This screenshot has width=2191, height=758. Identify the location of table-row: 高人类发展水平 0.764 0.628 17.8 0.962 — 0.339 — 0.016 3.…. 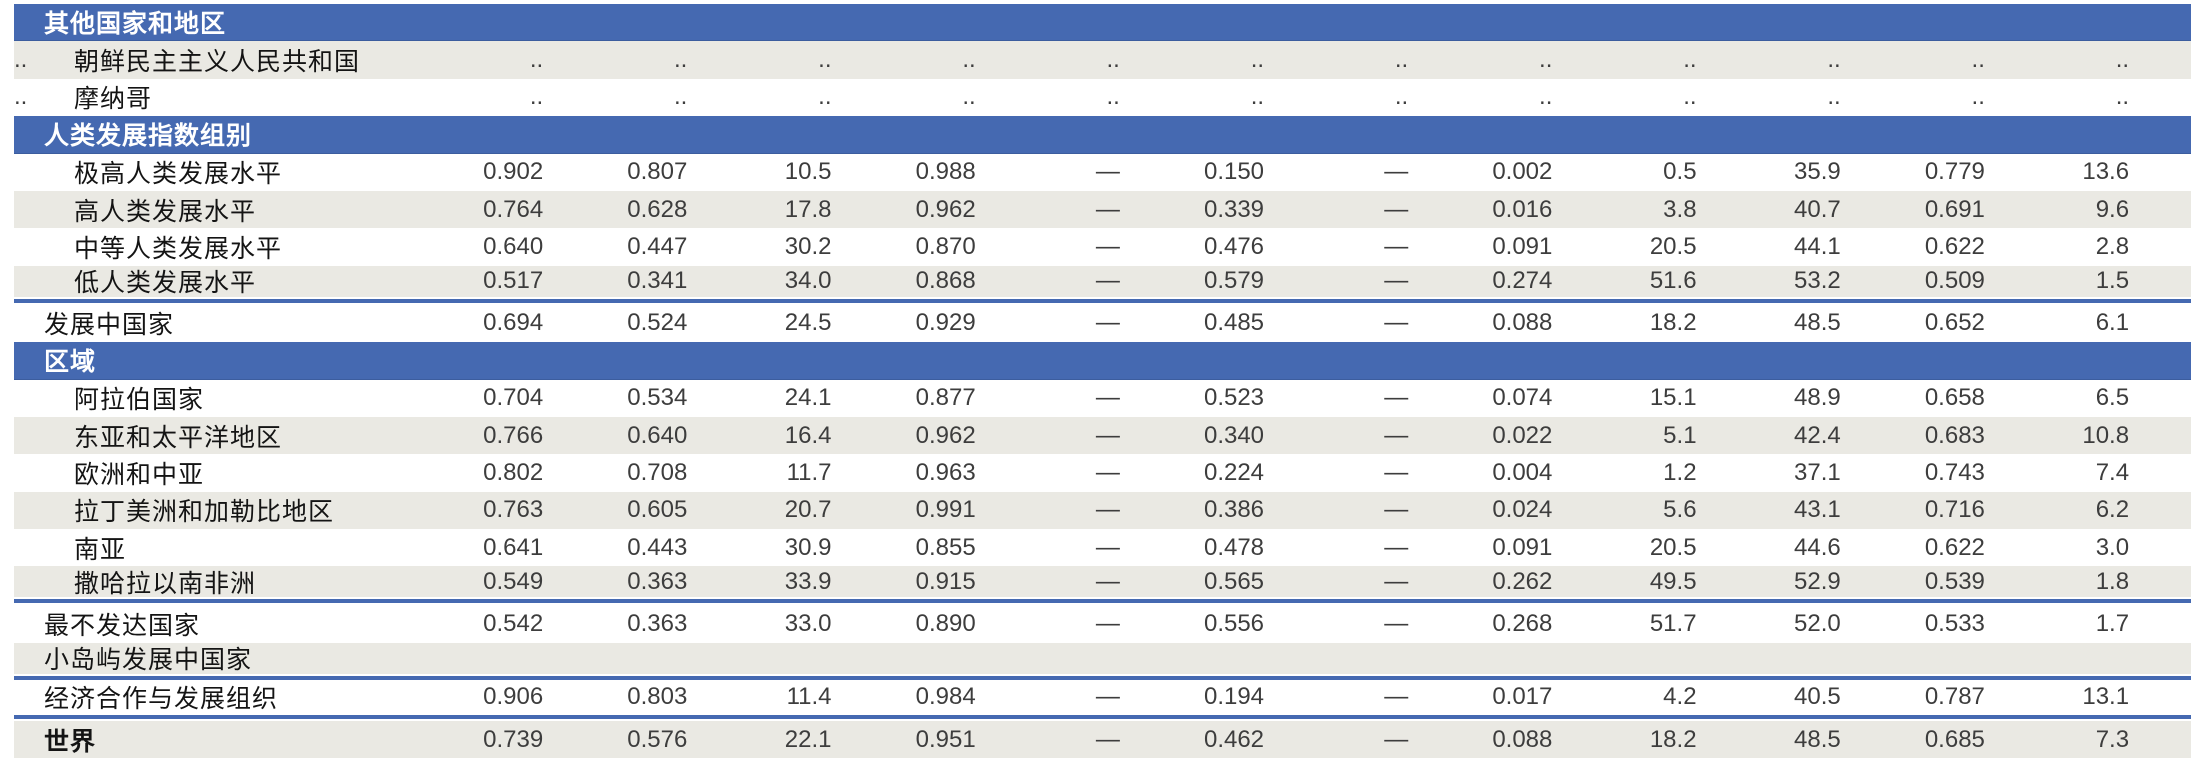
(1102, 209).